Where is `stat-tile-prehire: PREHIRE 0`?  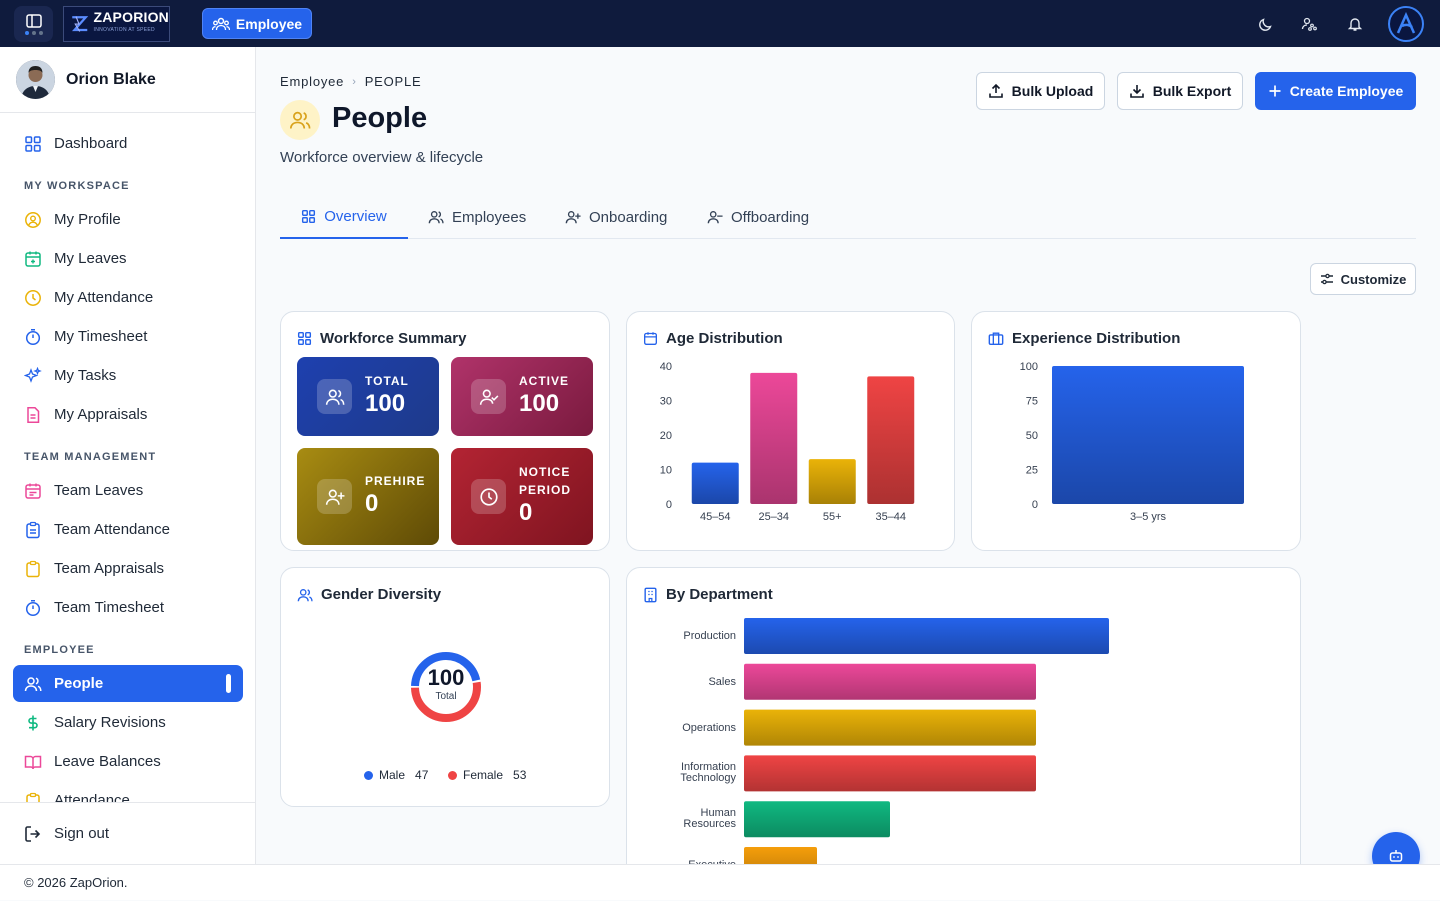 stat-tile-prehire: PREHIRE 0 is located at coordinates (368, 496).